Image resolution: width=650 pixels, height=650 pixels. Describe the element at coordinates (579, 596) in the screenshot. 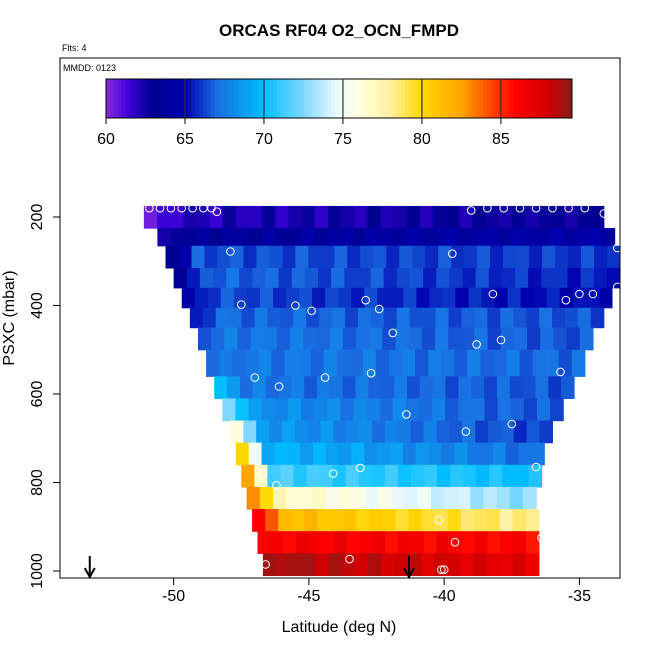

I see `x-tick-label: -35` at that location.